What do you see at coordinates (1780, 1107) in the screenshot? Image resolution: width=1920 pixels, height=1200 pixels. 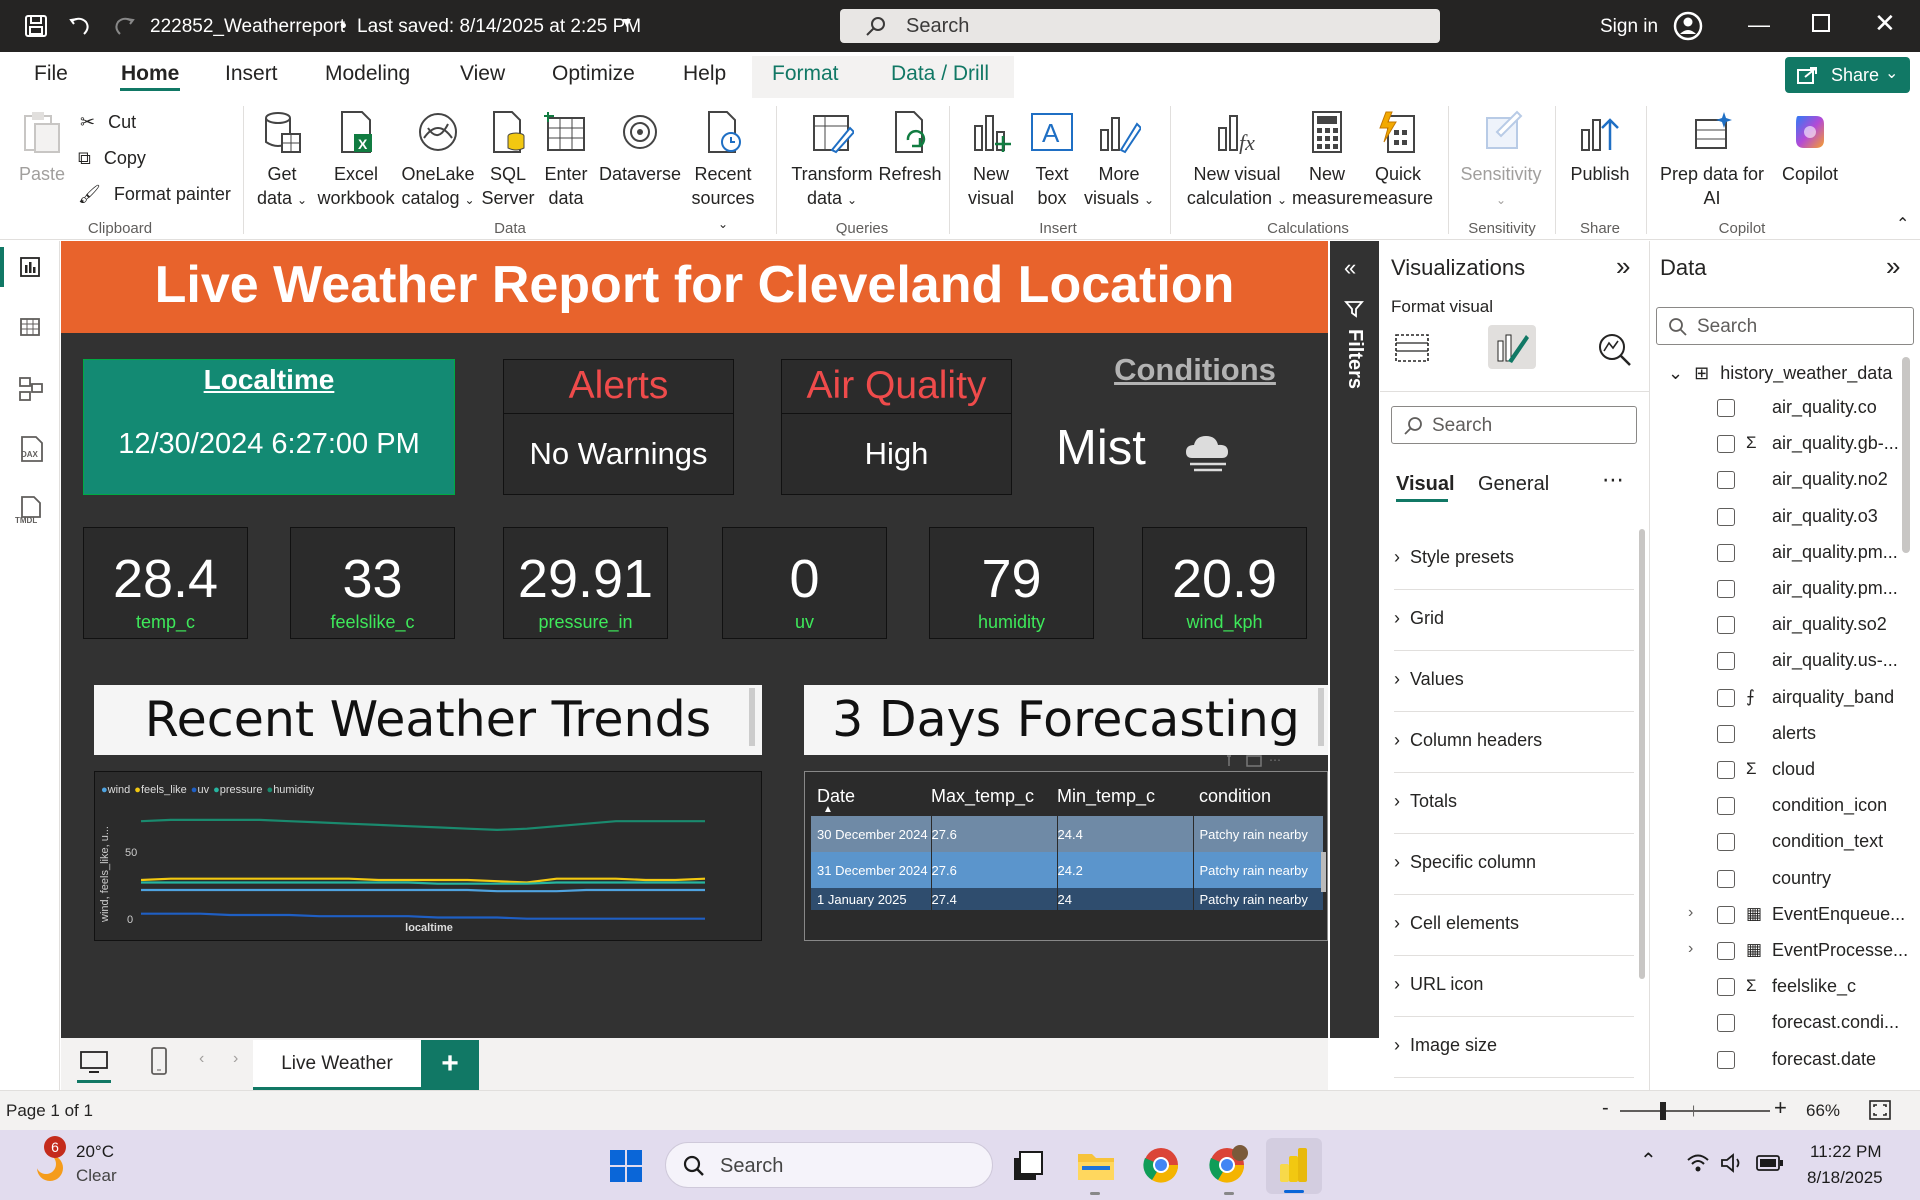 I see `zoom-in-button: +` at bounding box center [1780, 1107].